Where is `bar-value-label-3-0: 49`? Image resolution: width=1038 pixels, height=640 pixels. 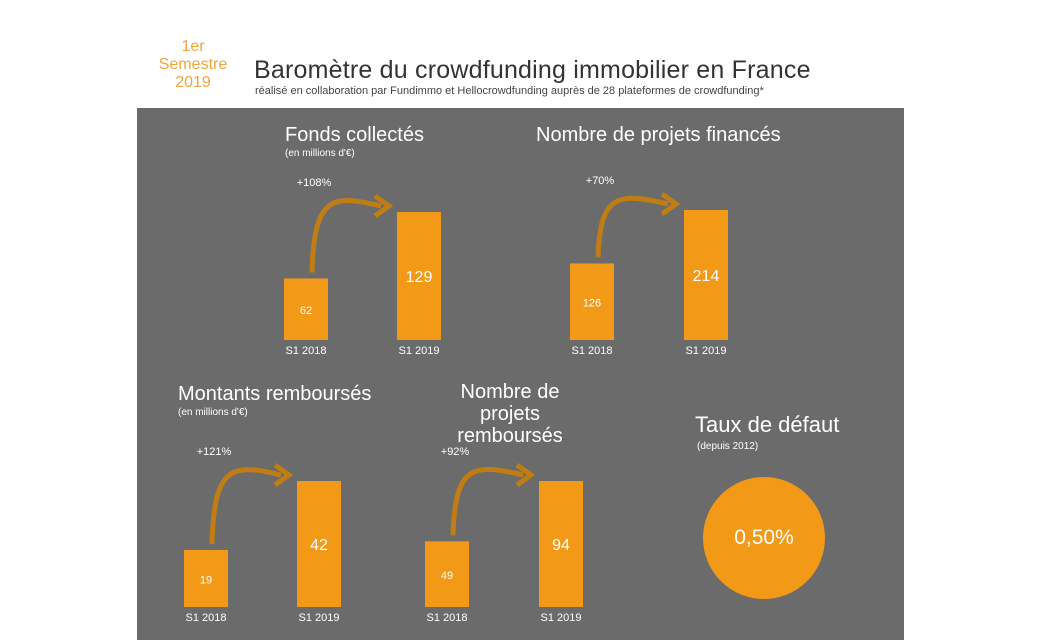 bar-value-label-3-0: 49 is located at coordinates (447, 576).